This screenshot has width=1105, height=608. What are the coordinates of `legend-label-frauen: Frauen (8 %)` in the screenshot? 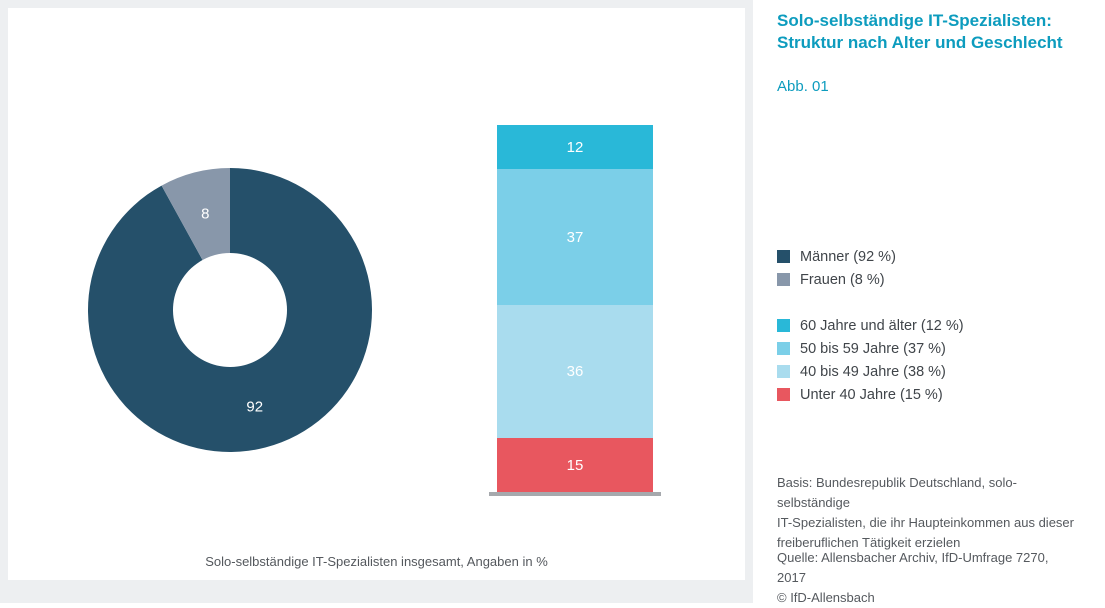 It's located at (842, 279).